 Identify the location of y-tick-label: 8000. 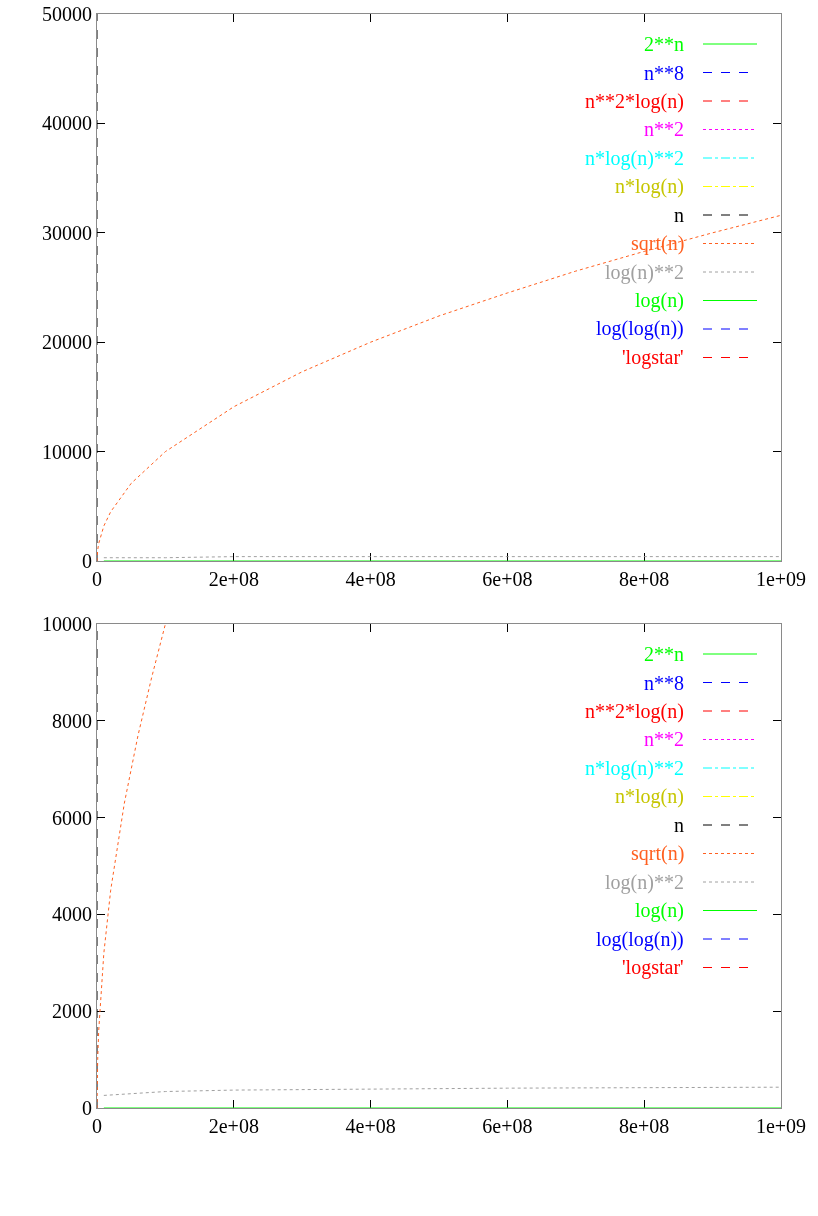
(72, 720).